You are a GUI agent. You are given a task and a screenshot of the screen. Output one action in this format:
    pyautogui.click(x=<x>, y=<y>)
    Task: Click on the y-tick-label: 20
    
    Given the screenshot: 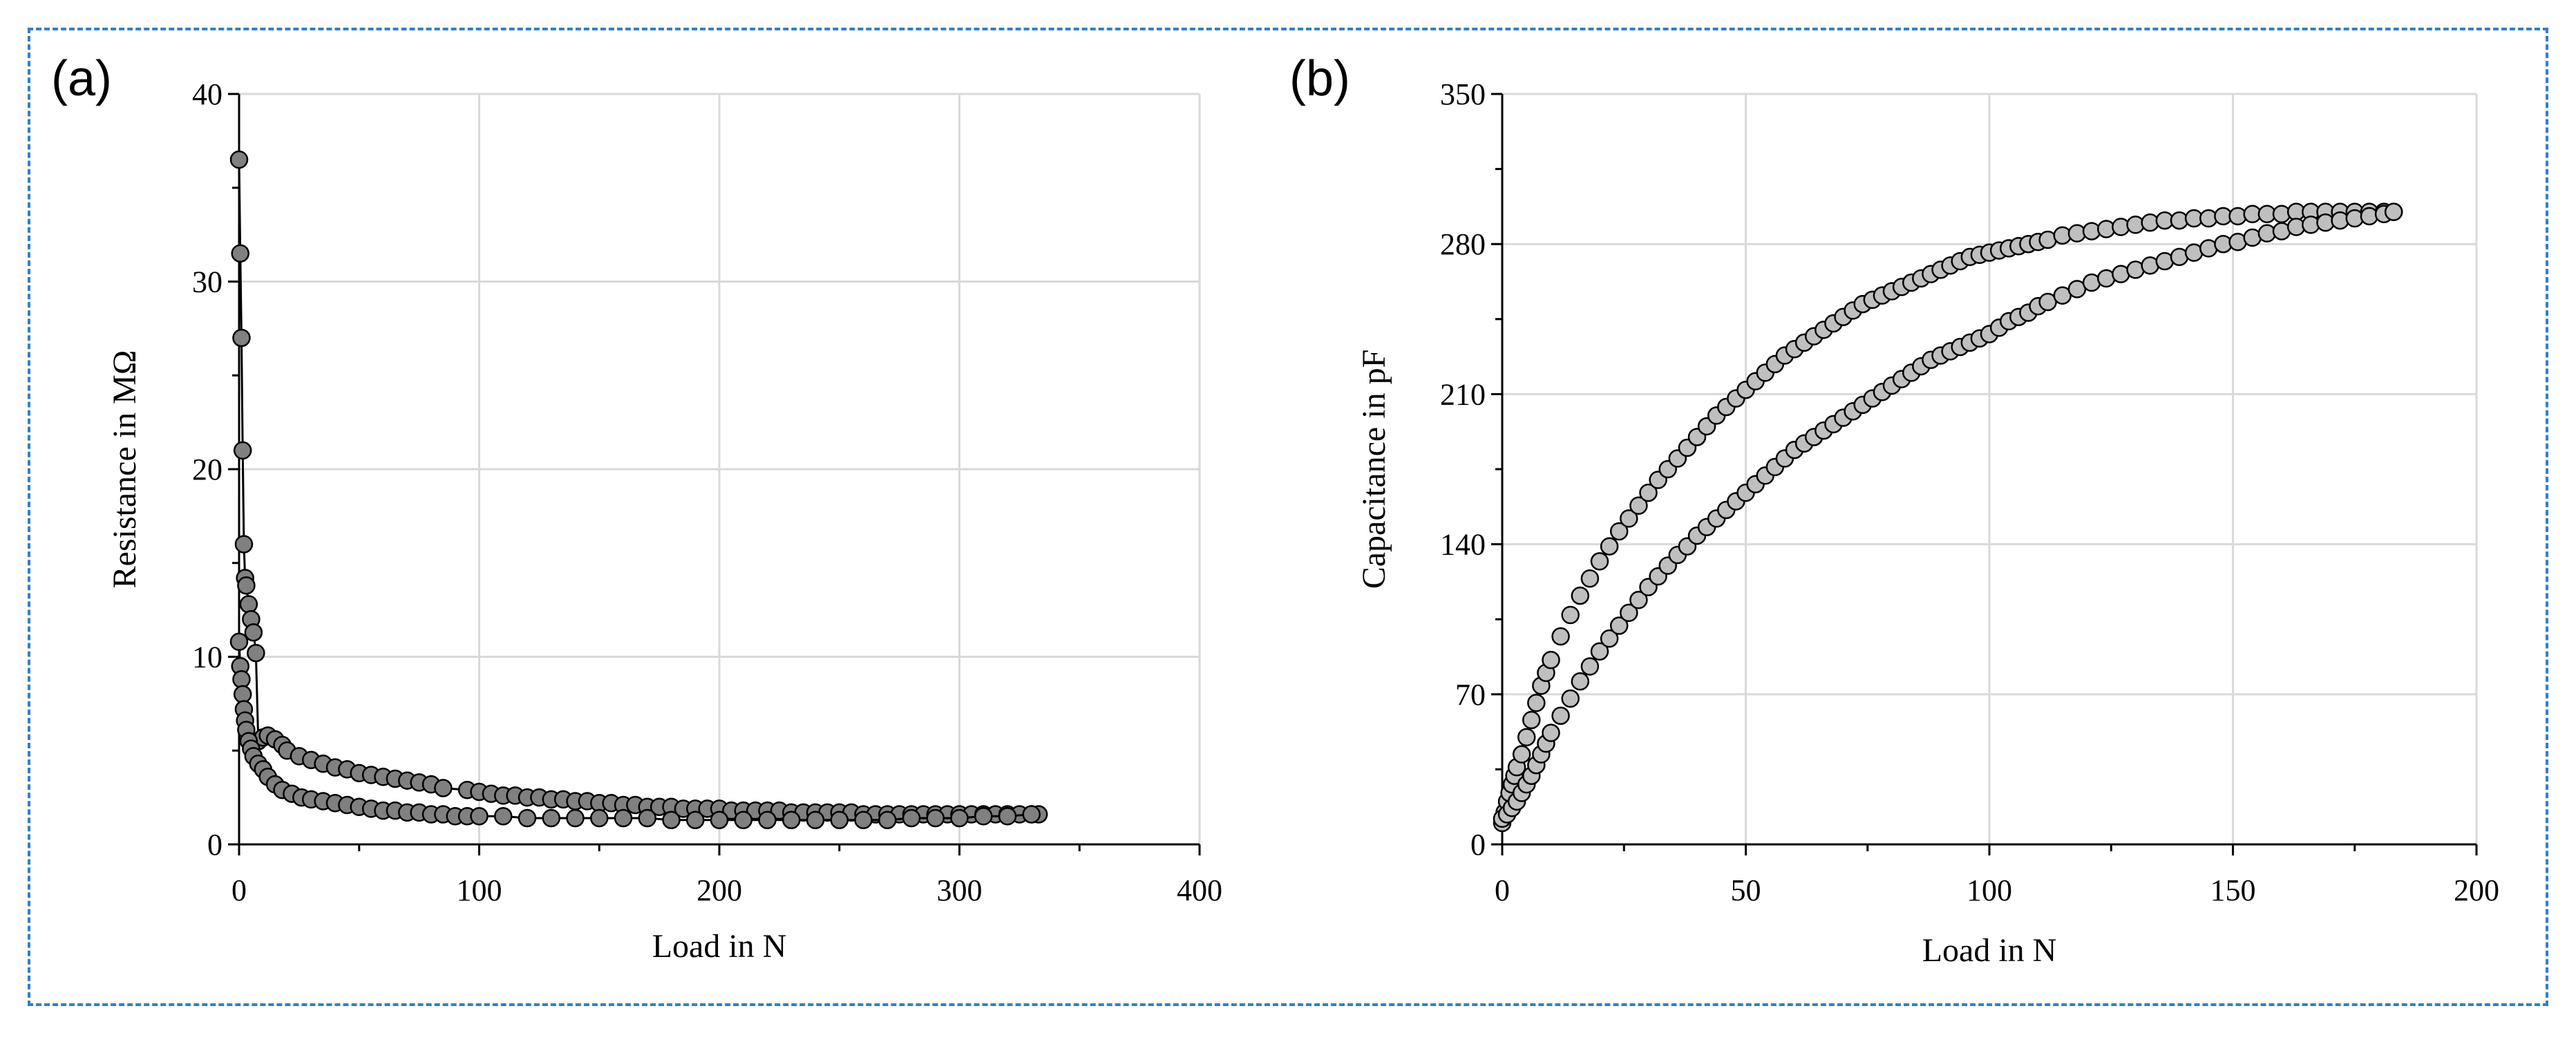 What is the action you would take?
    pyautogui.click(x=207, y=469)
    